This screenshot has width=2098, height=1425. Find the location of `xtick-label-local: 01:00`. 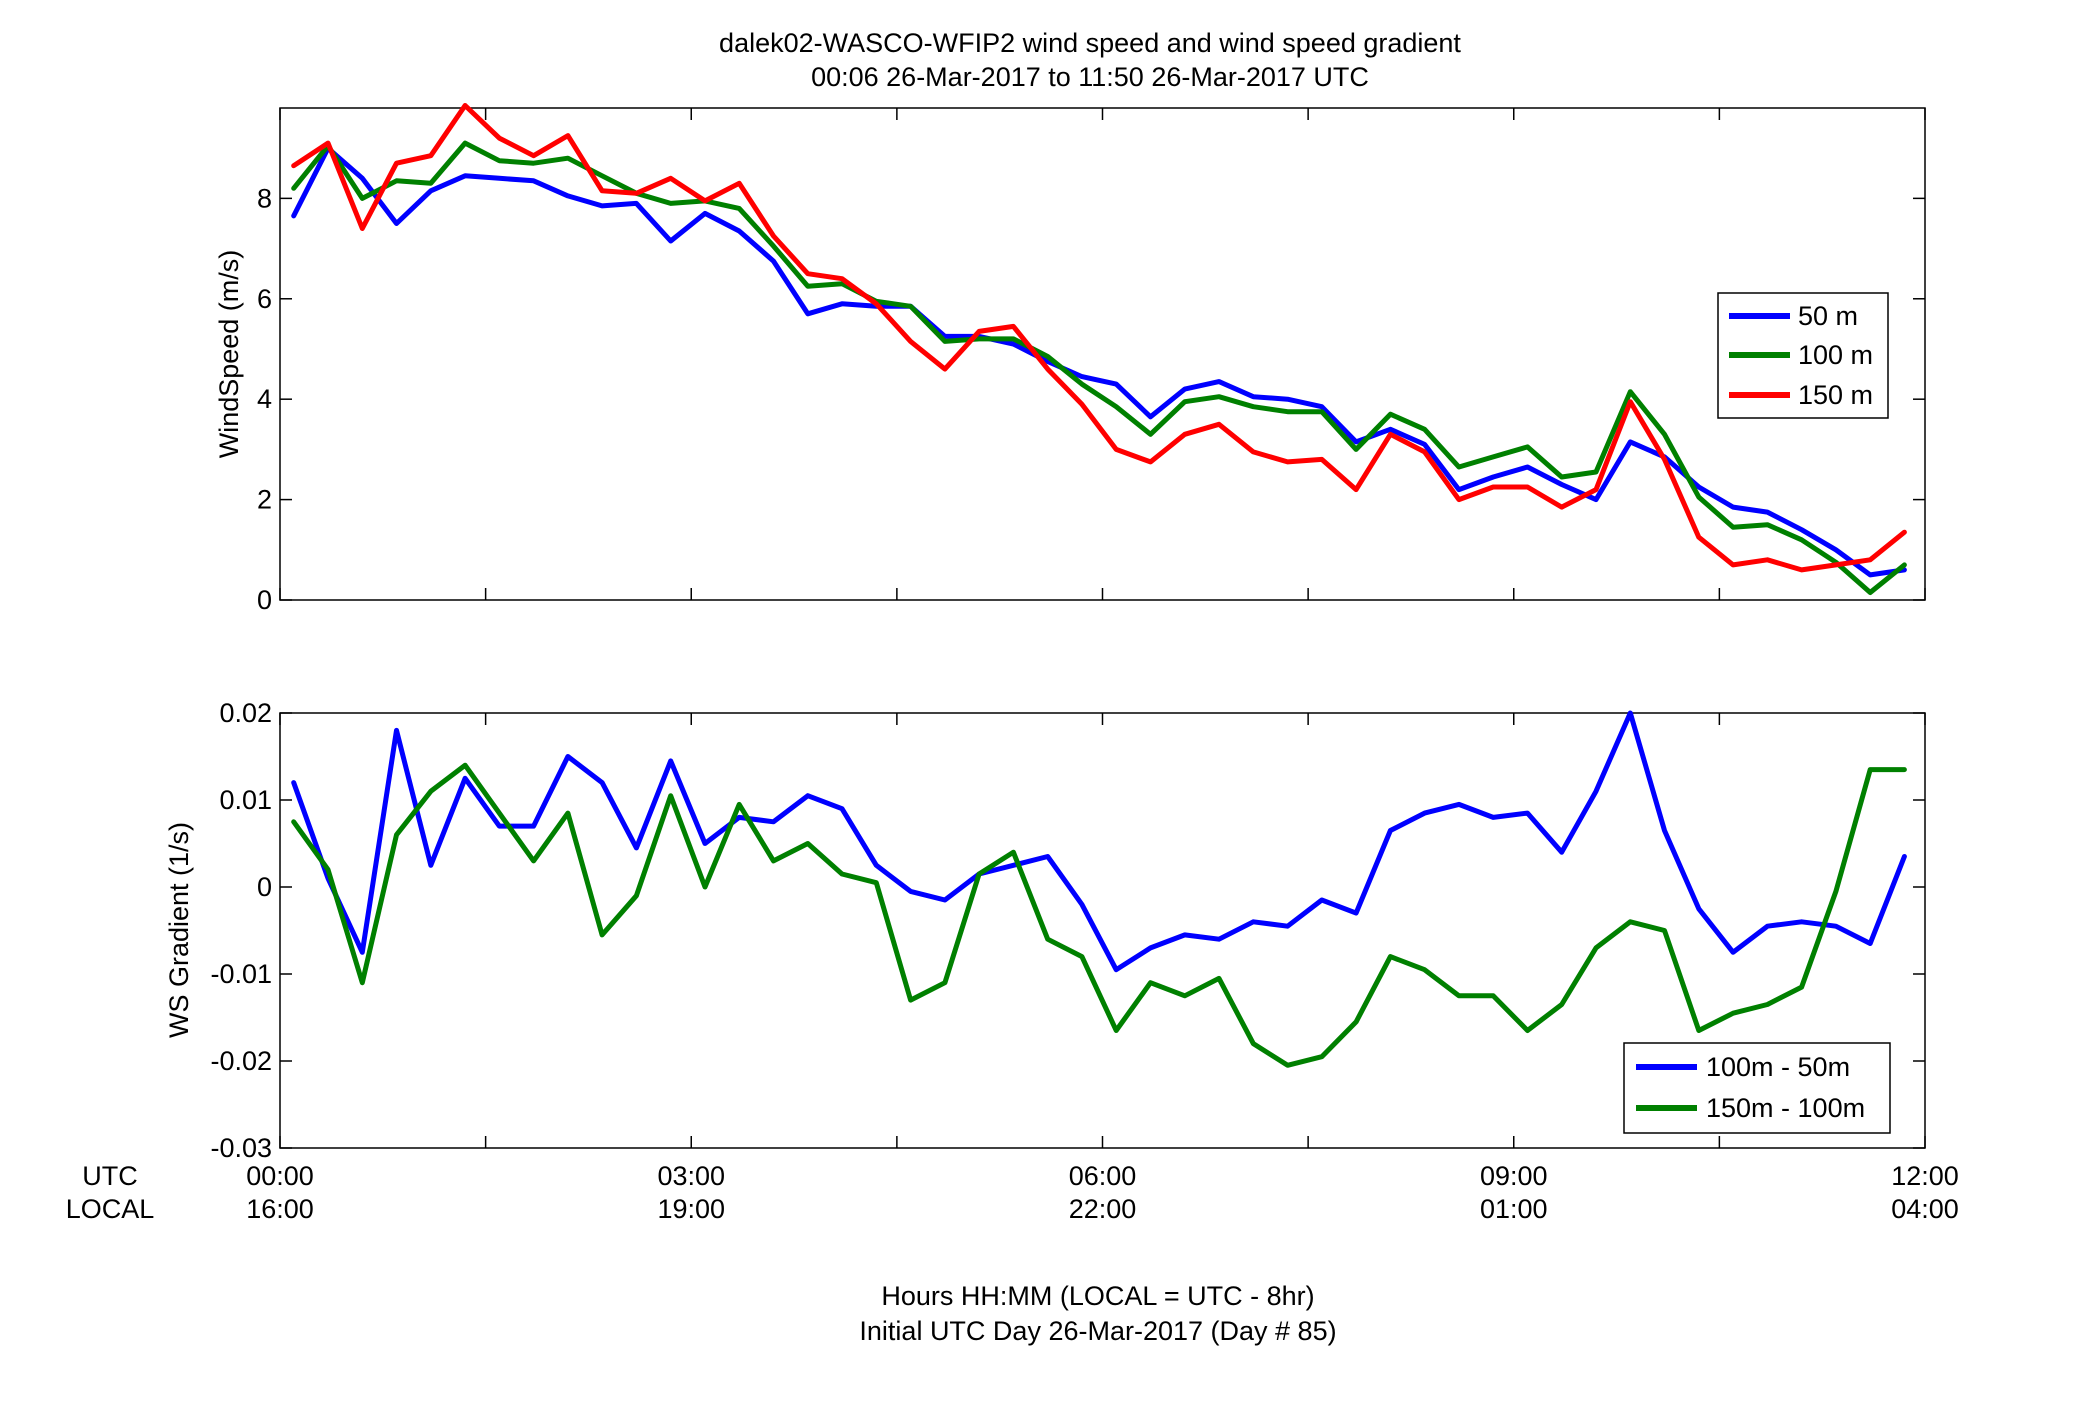

xtick-label-local: 01:00 is located at coordinates (1514, 1209).